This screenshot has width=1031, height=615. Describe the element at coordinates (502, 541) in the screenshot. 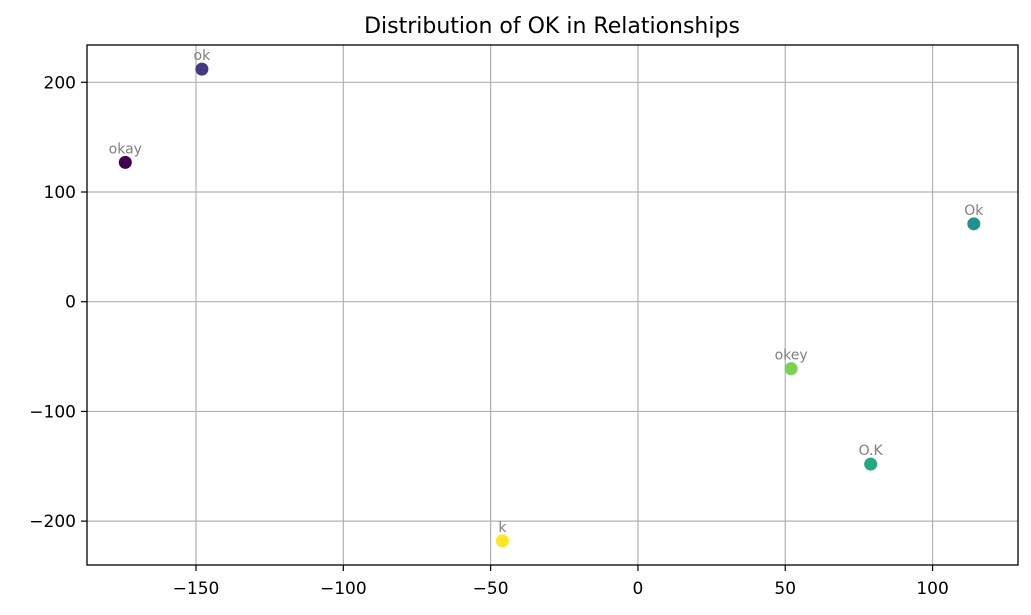

I see `data-point-k` at that location.